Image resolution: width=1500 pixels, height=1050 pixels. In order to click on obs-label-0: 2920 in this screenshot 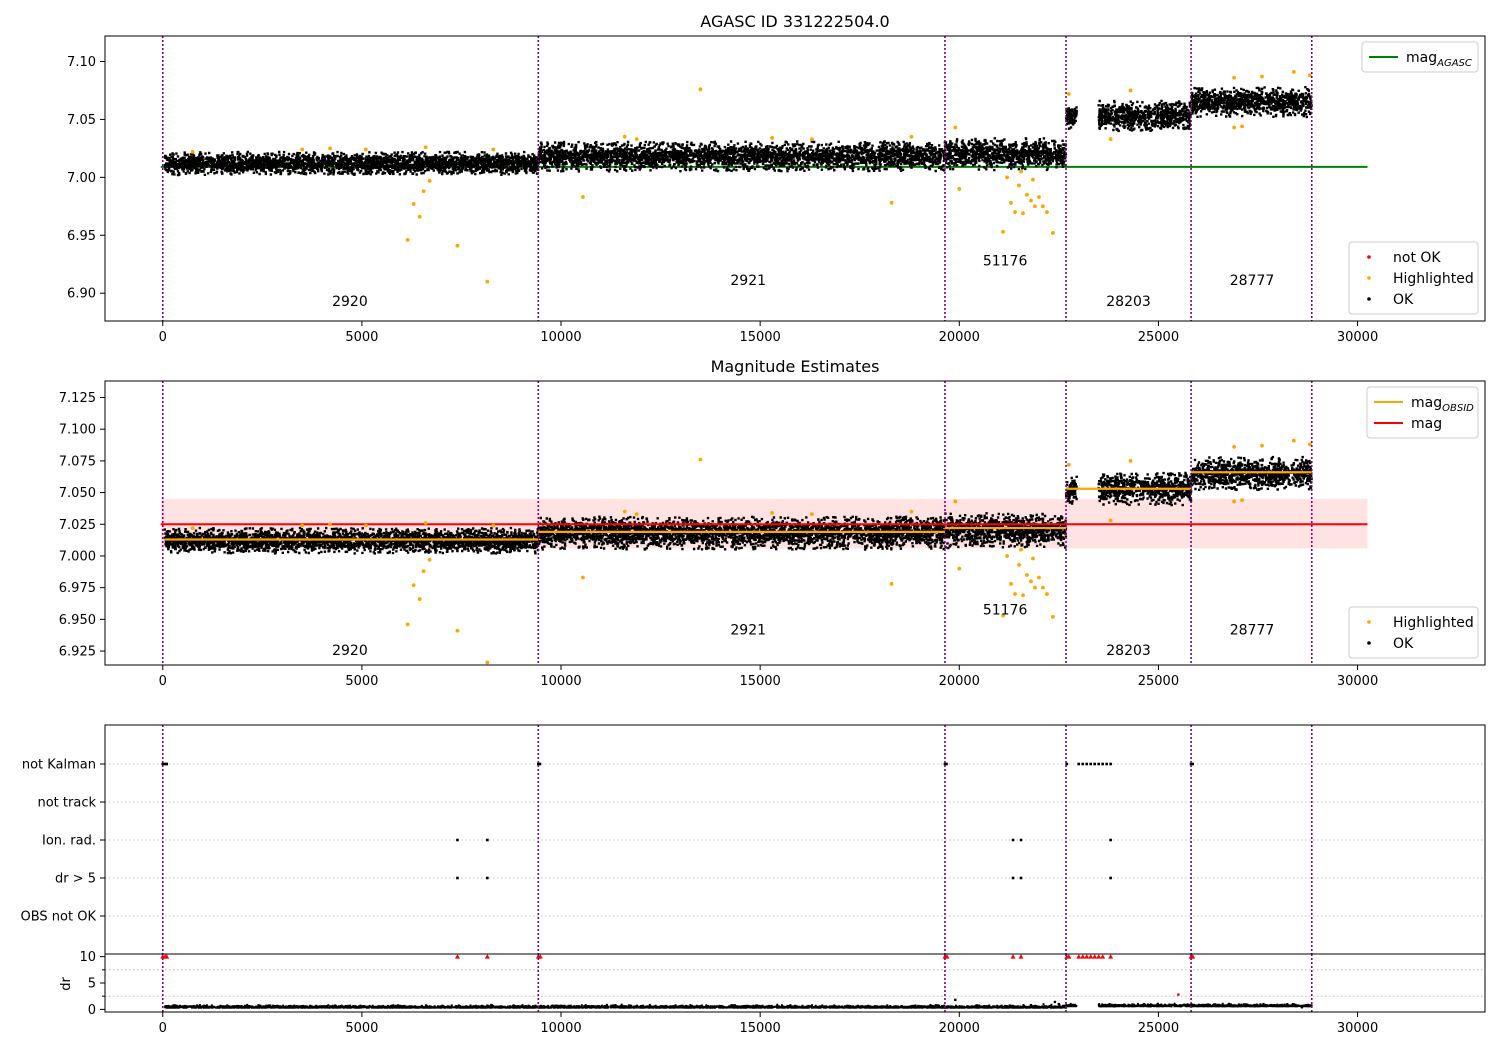, I will do `click(350, 302)`.